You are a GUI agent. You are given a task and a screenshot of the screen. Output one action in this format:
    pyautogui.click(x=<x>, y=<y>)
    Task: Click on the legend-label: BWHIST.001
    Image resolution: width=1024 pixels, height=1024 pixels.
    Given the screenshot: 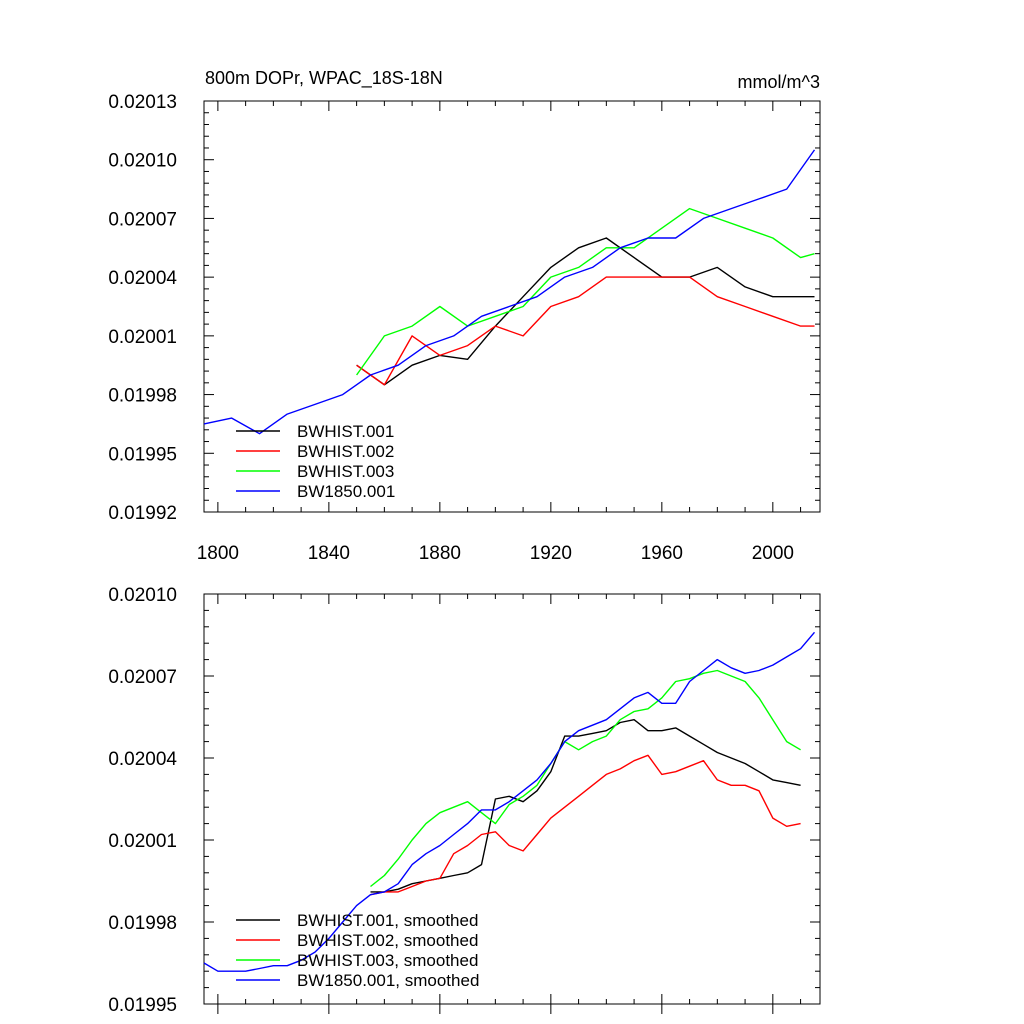 What is the action you would take?
    pyautogui.click(x=345, y=431)
    